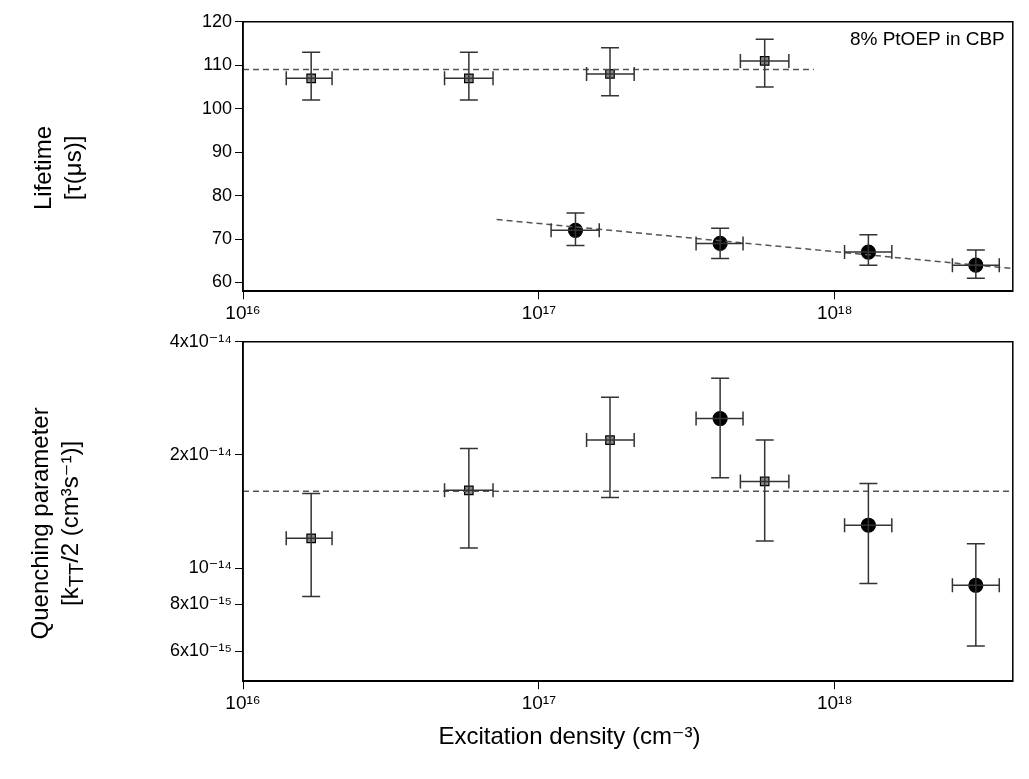 The height and width of the screenshot is (779, 1029). Describe the element at coordinates (200, 453) in the screenshot. I see `y-tick-label: 2x10⁻¹⁴` at that location.